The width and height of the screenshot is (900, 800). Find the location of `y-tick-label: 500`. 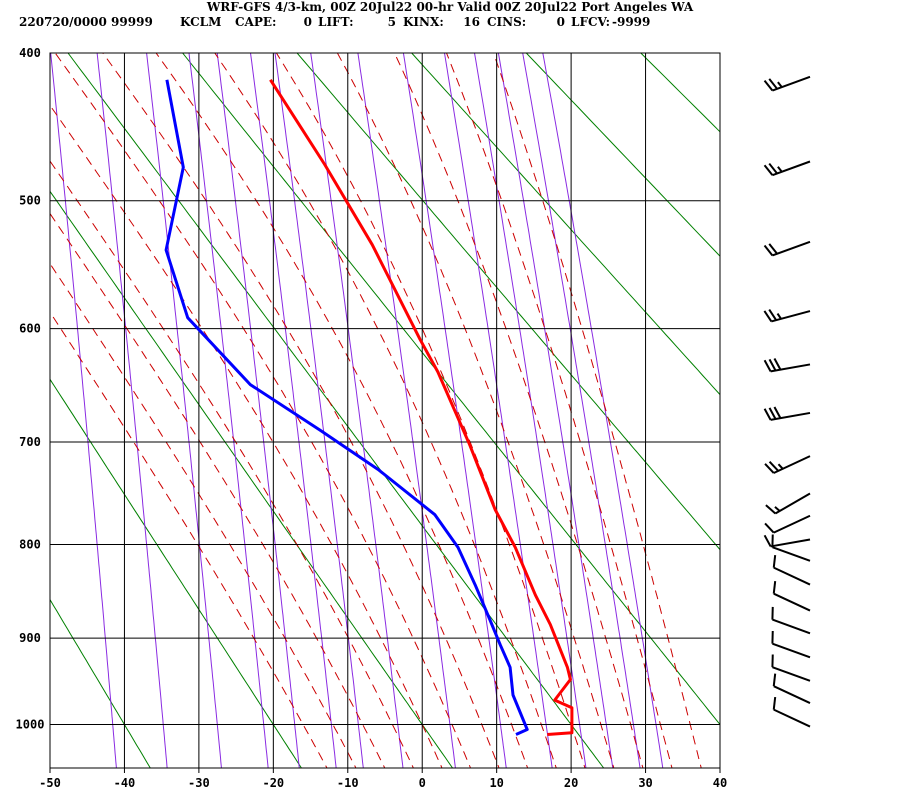

y-tick-label: 500 is located at coordinates (30, 201).